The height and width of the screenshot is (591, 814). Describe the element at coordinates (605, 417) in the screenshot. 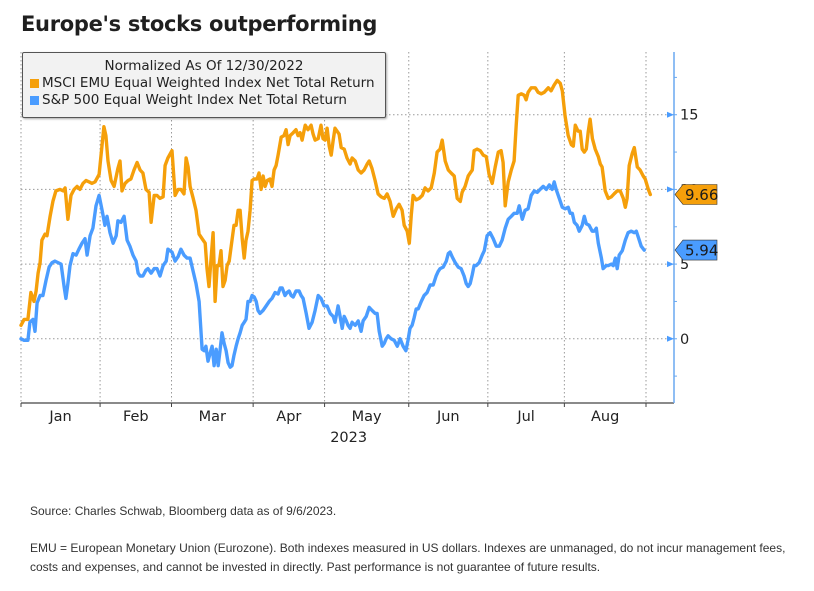

I see `x-tick-label: Aug` at that location.